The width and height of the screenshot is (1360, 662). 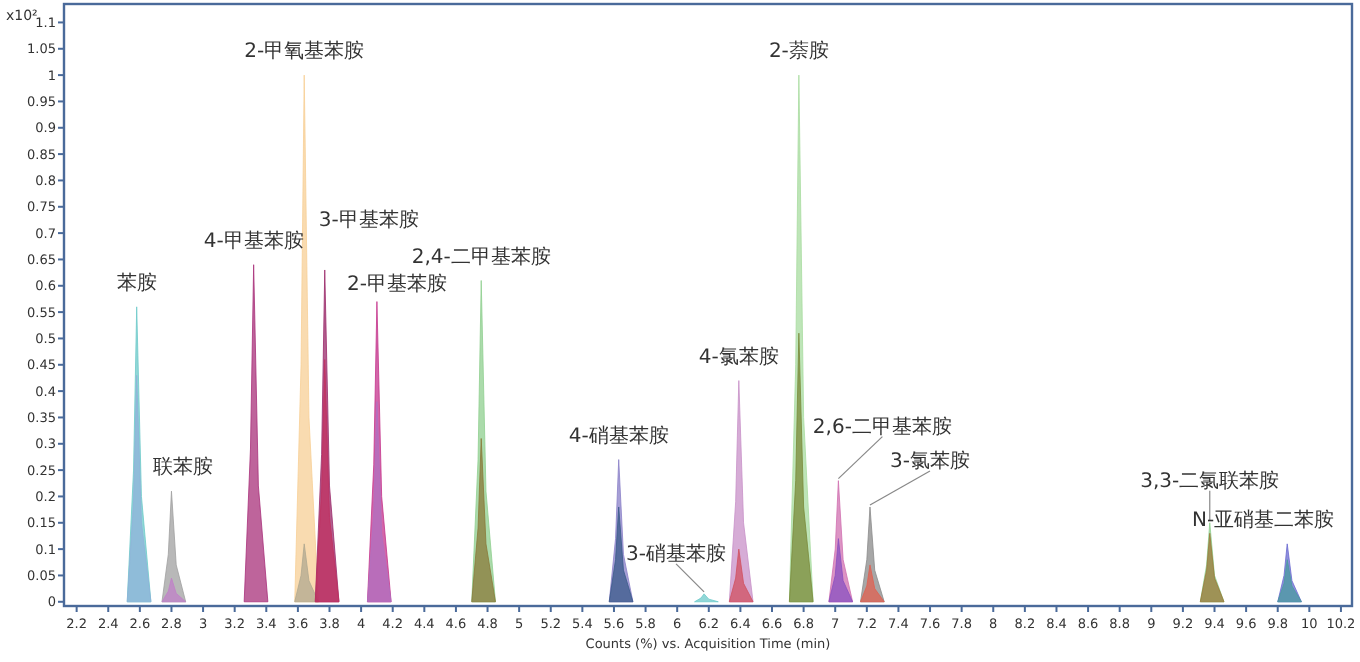 What do you see at coordinates (1263, 519) in the screenshot?
I see `annotation: N-亚硝基二苯胺` at bounding box center [1263, 519].